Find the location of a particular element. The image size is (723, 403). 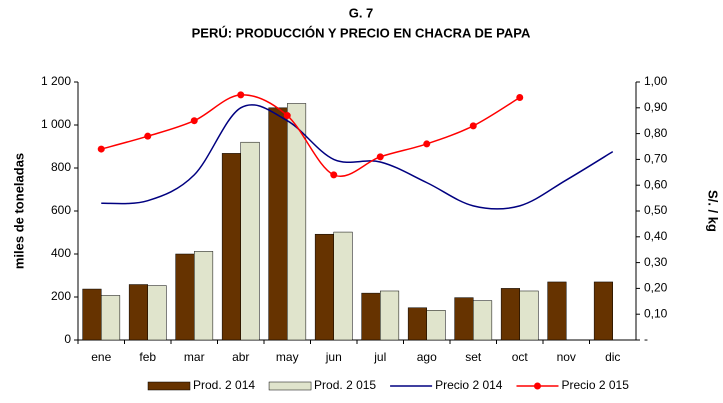

x-tick-label: set is located at coordinates (473, 357).